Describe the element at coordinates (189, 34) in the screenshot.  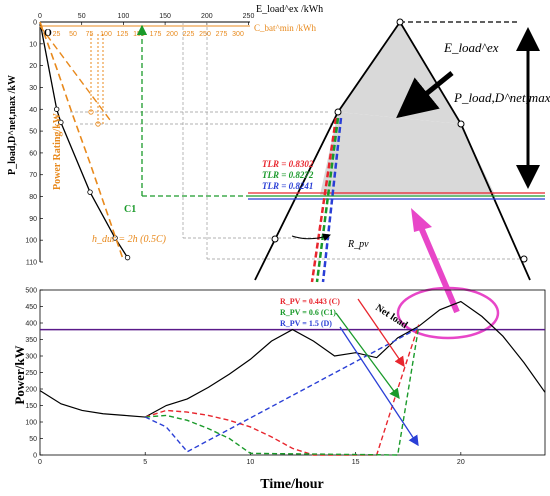
I see `top-x-orange-tick-label: 225` at that location.